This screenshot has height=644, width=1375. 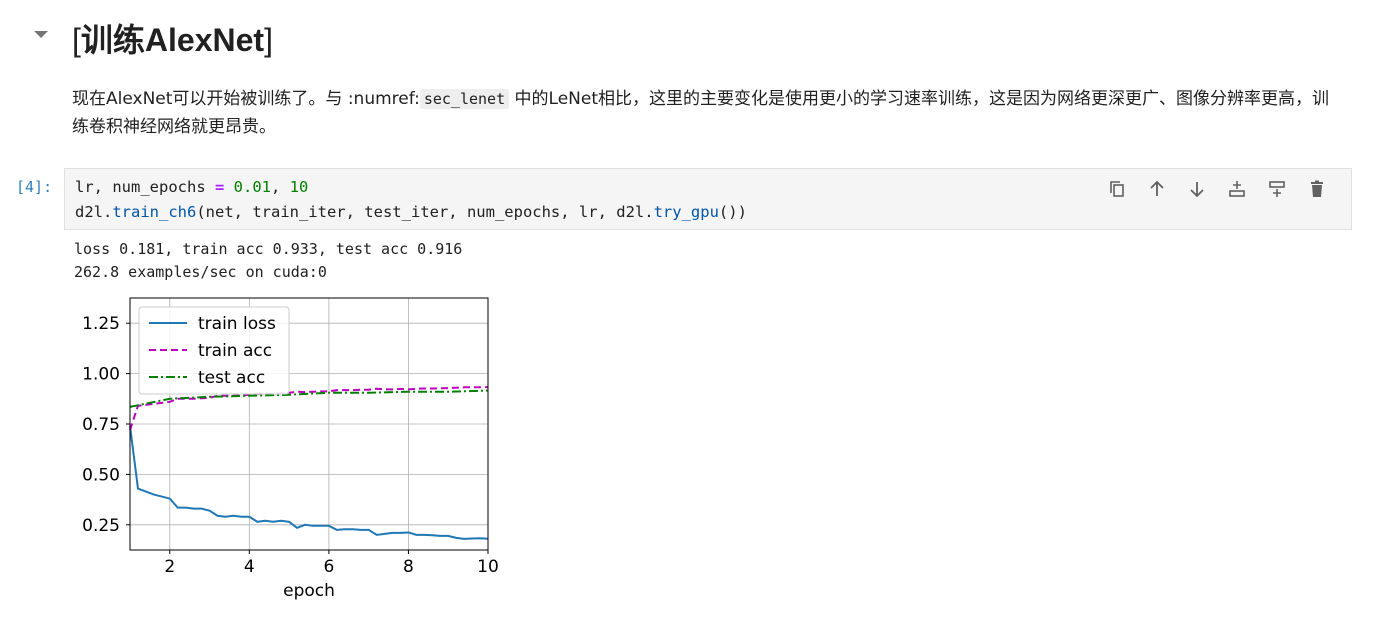 What do you see at coordinates (732, 212) in the screenshot?
I see `code-token: ())` at bounding box center [732, 212].